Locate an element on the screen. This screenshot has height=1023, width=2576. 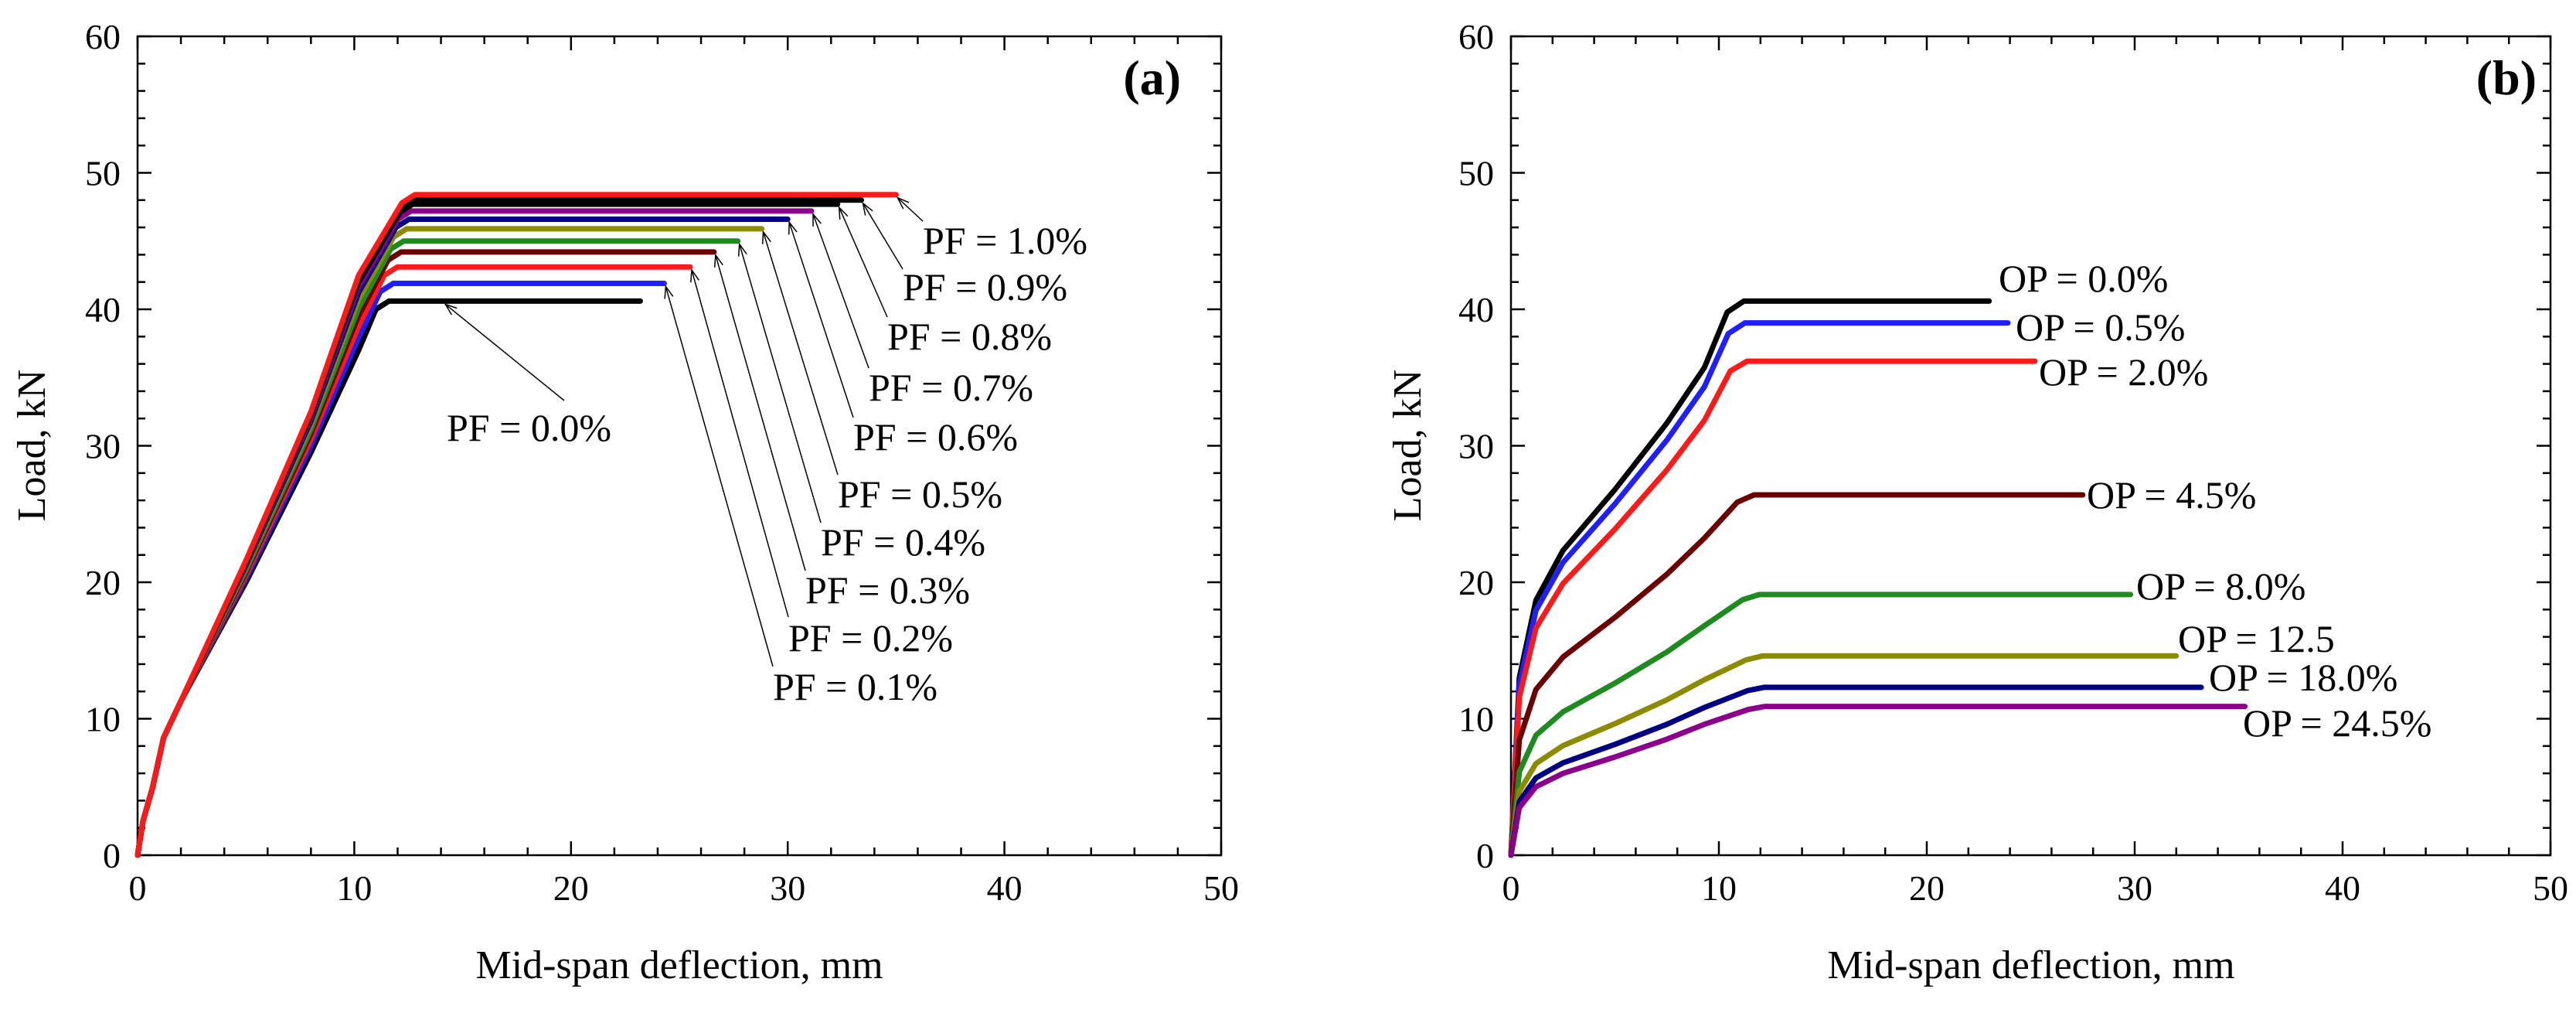
annotation-pf-0-3: PF = 0.3% is located at coordinates (887, 590).